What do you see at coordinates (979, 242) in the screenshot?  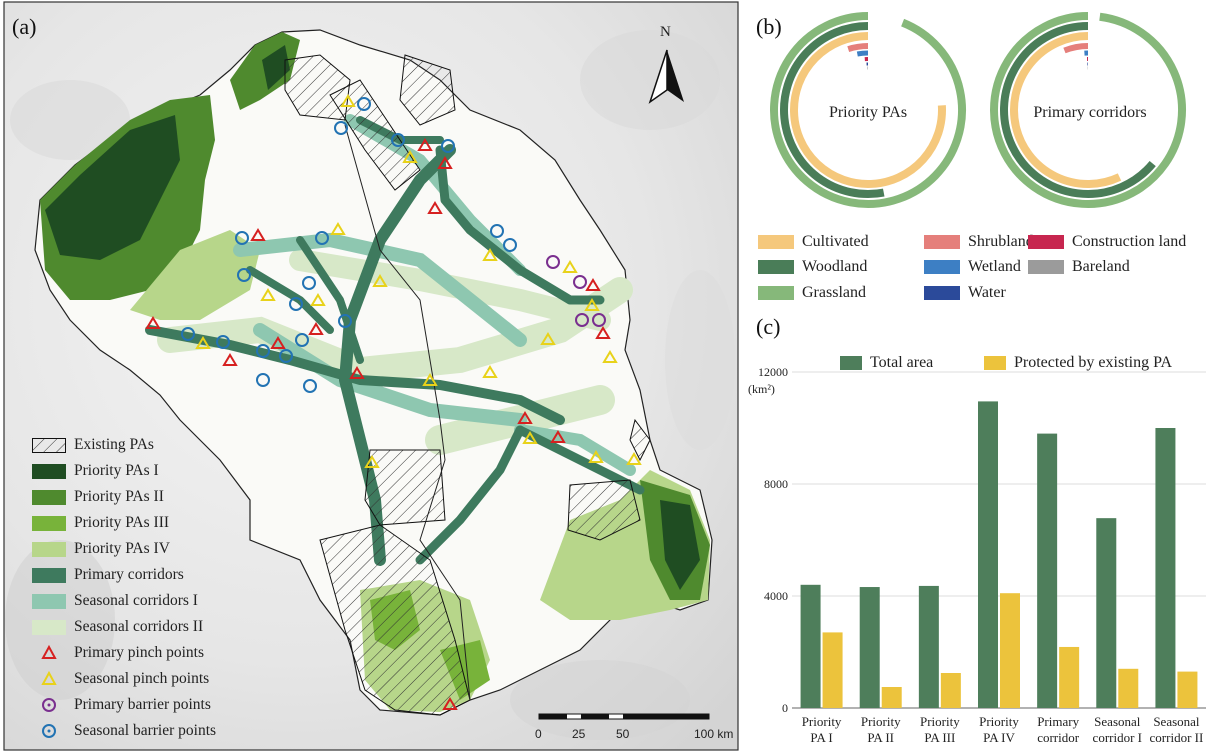 I see `legend-shrubland: Shrubland` at bounding box center [979, 242].